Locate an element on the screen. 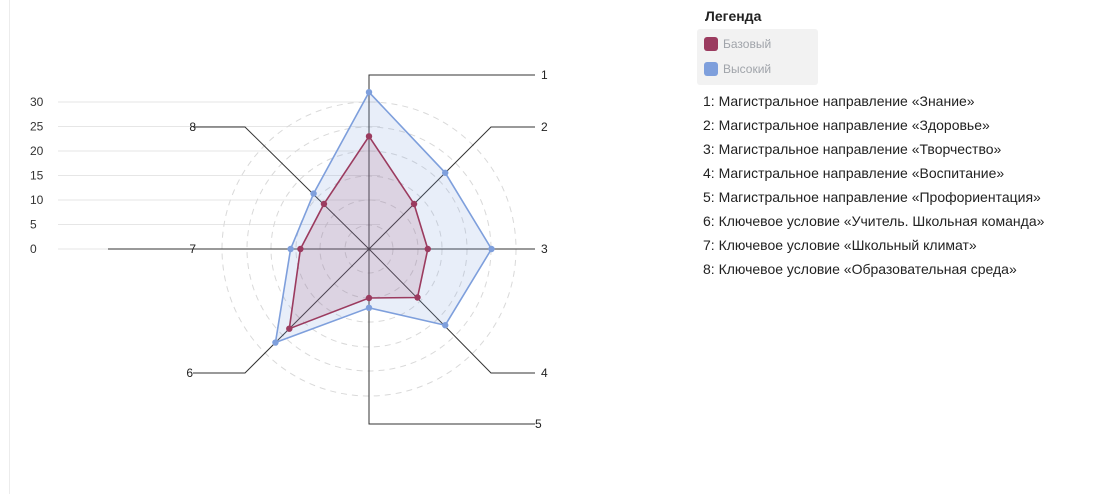 This screenshot has height=494, width=1108. axis-label-7: 7 is located at coordinates (192, 249).